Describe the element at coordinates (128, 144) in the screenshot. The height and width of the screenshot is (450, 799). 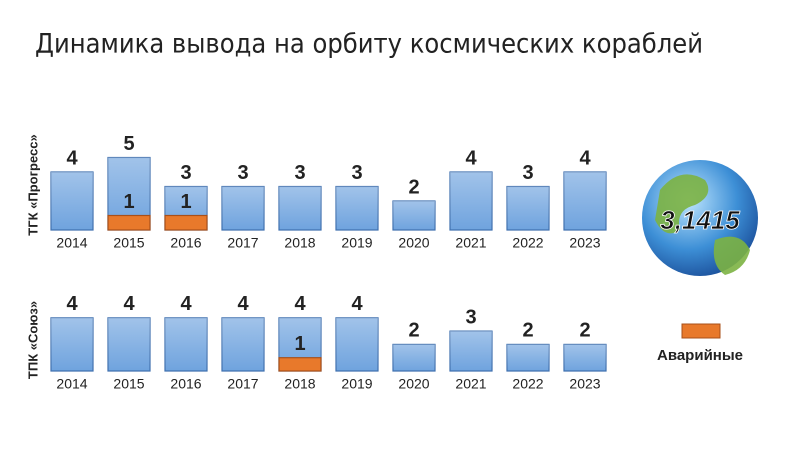
I see `data-label: 5` at that location.